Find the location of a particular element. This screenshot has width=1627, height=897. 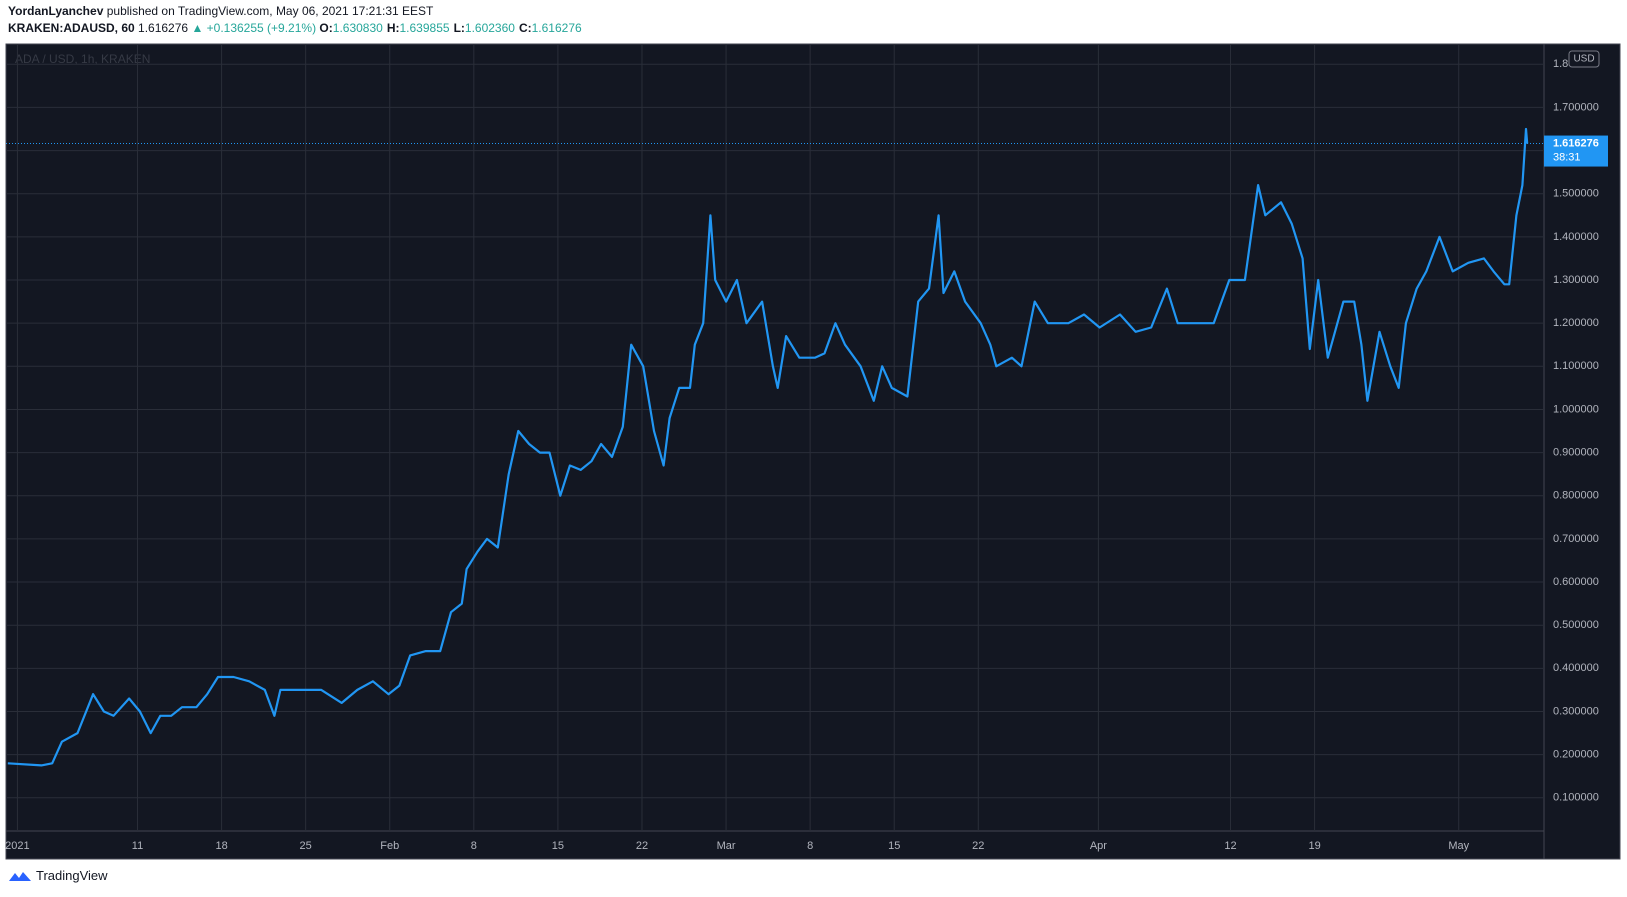

y-tick-label: 0.200000 is located at coordinates (1576, 755).